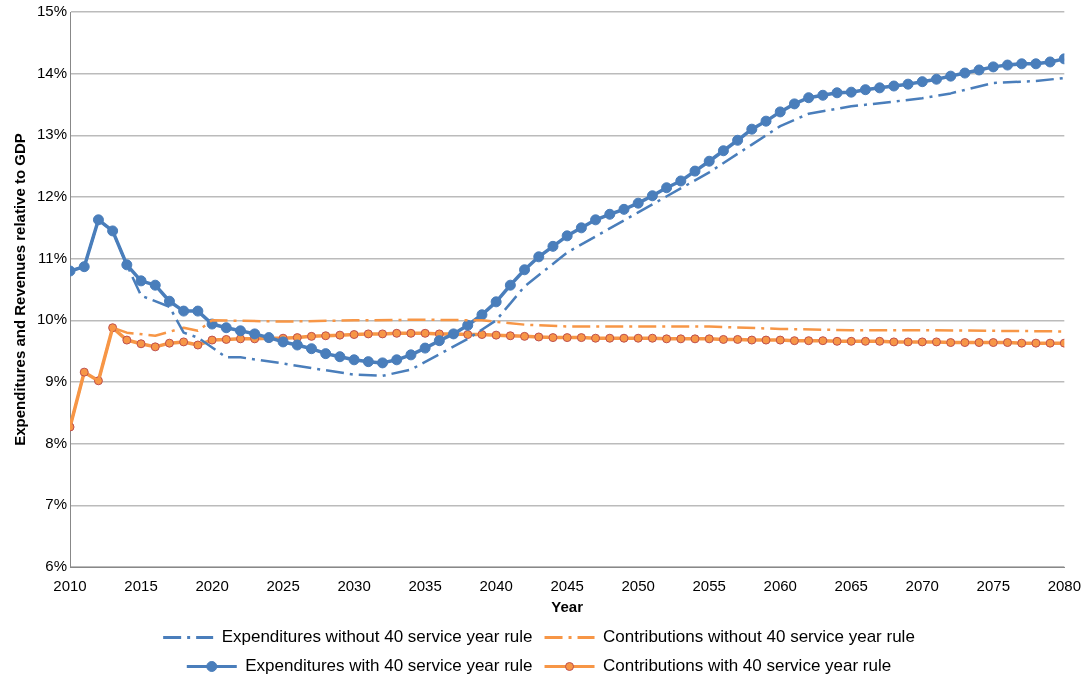 The width and height of the screenshot is (1084, 689). I want to click on x-axis-title: Year, so click(567, 607).